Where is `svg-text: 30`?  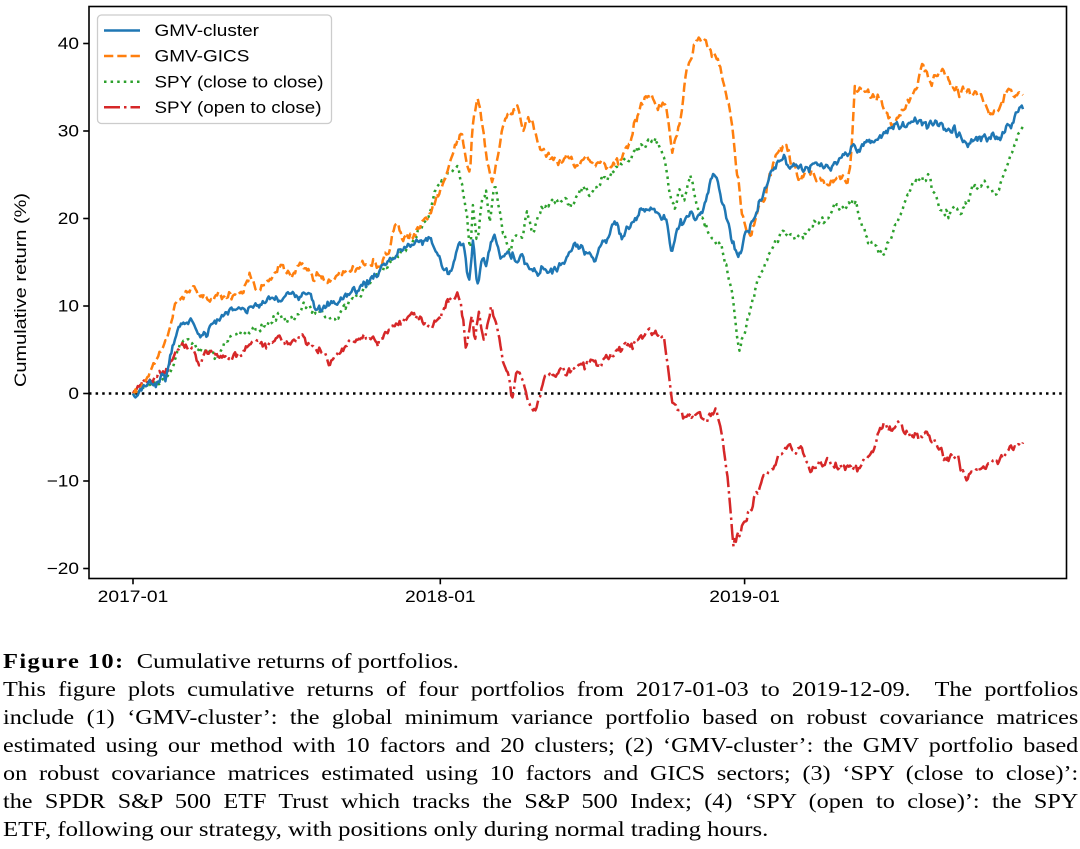 svg-text: 30 is located at coordinates (68, 132).